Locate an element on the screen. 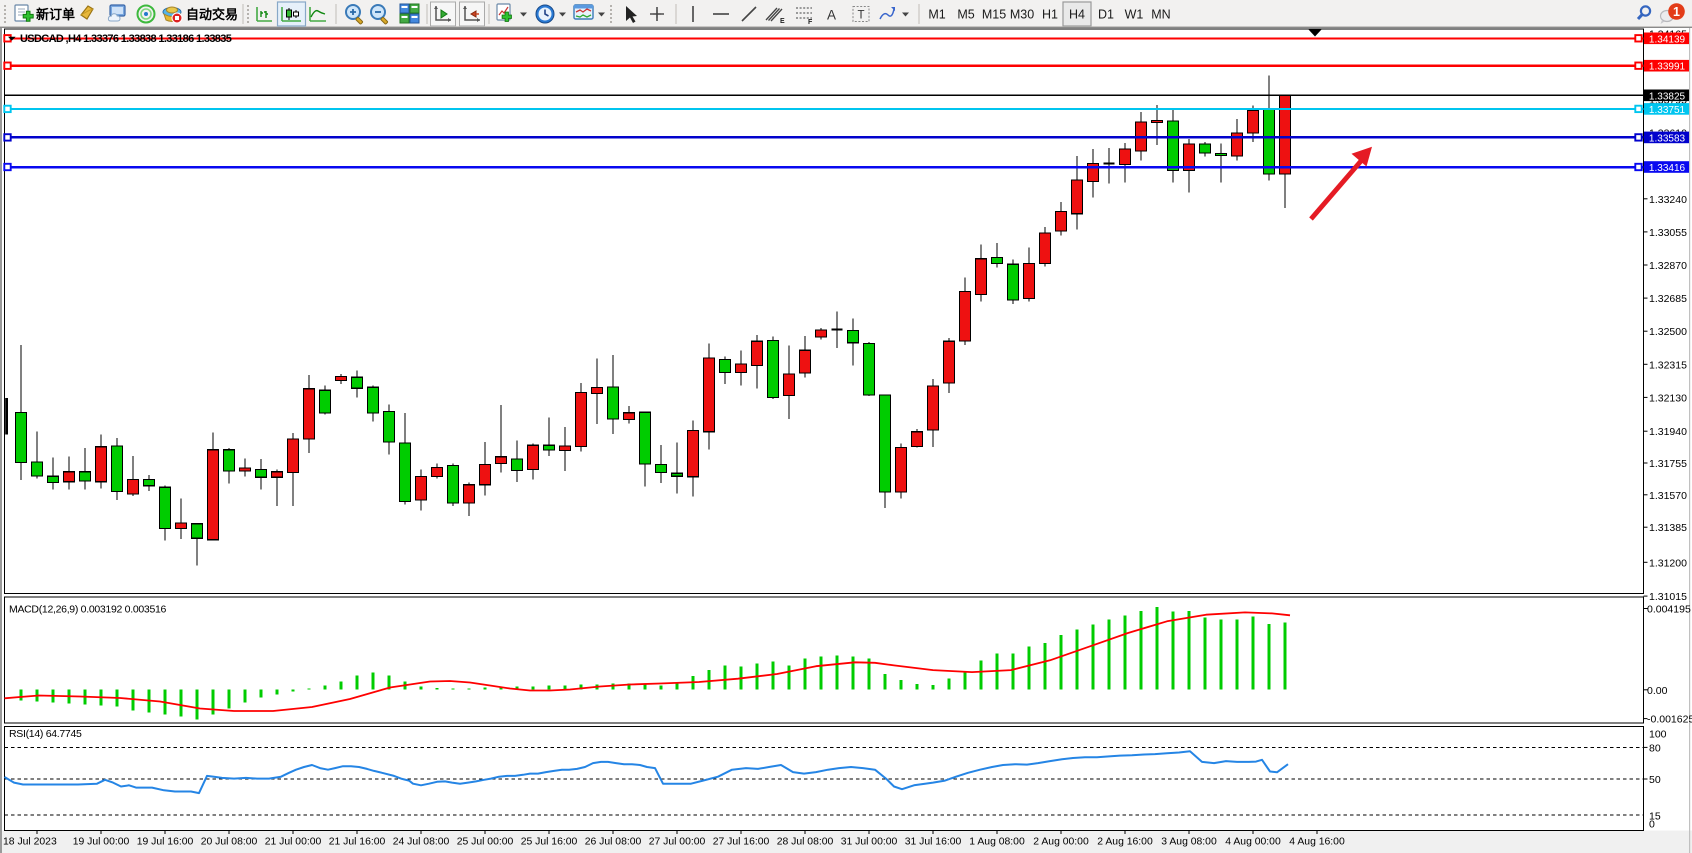  svg-text: -0.001625 is located at coordinates (1669, 720).